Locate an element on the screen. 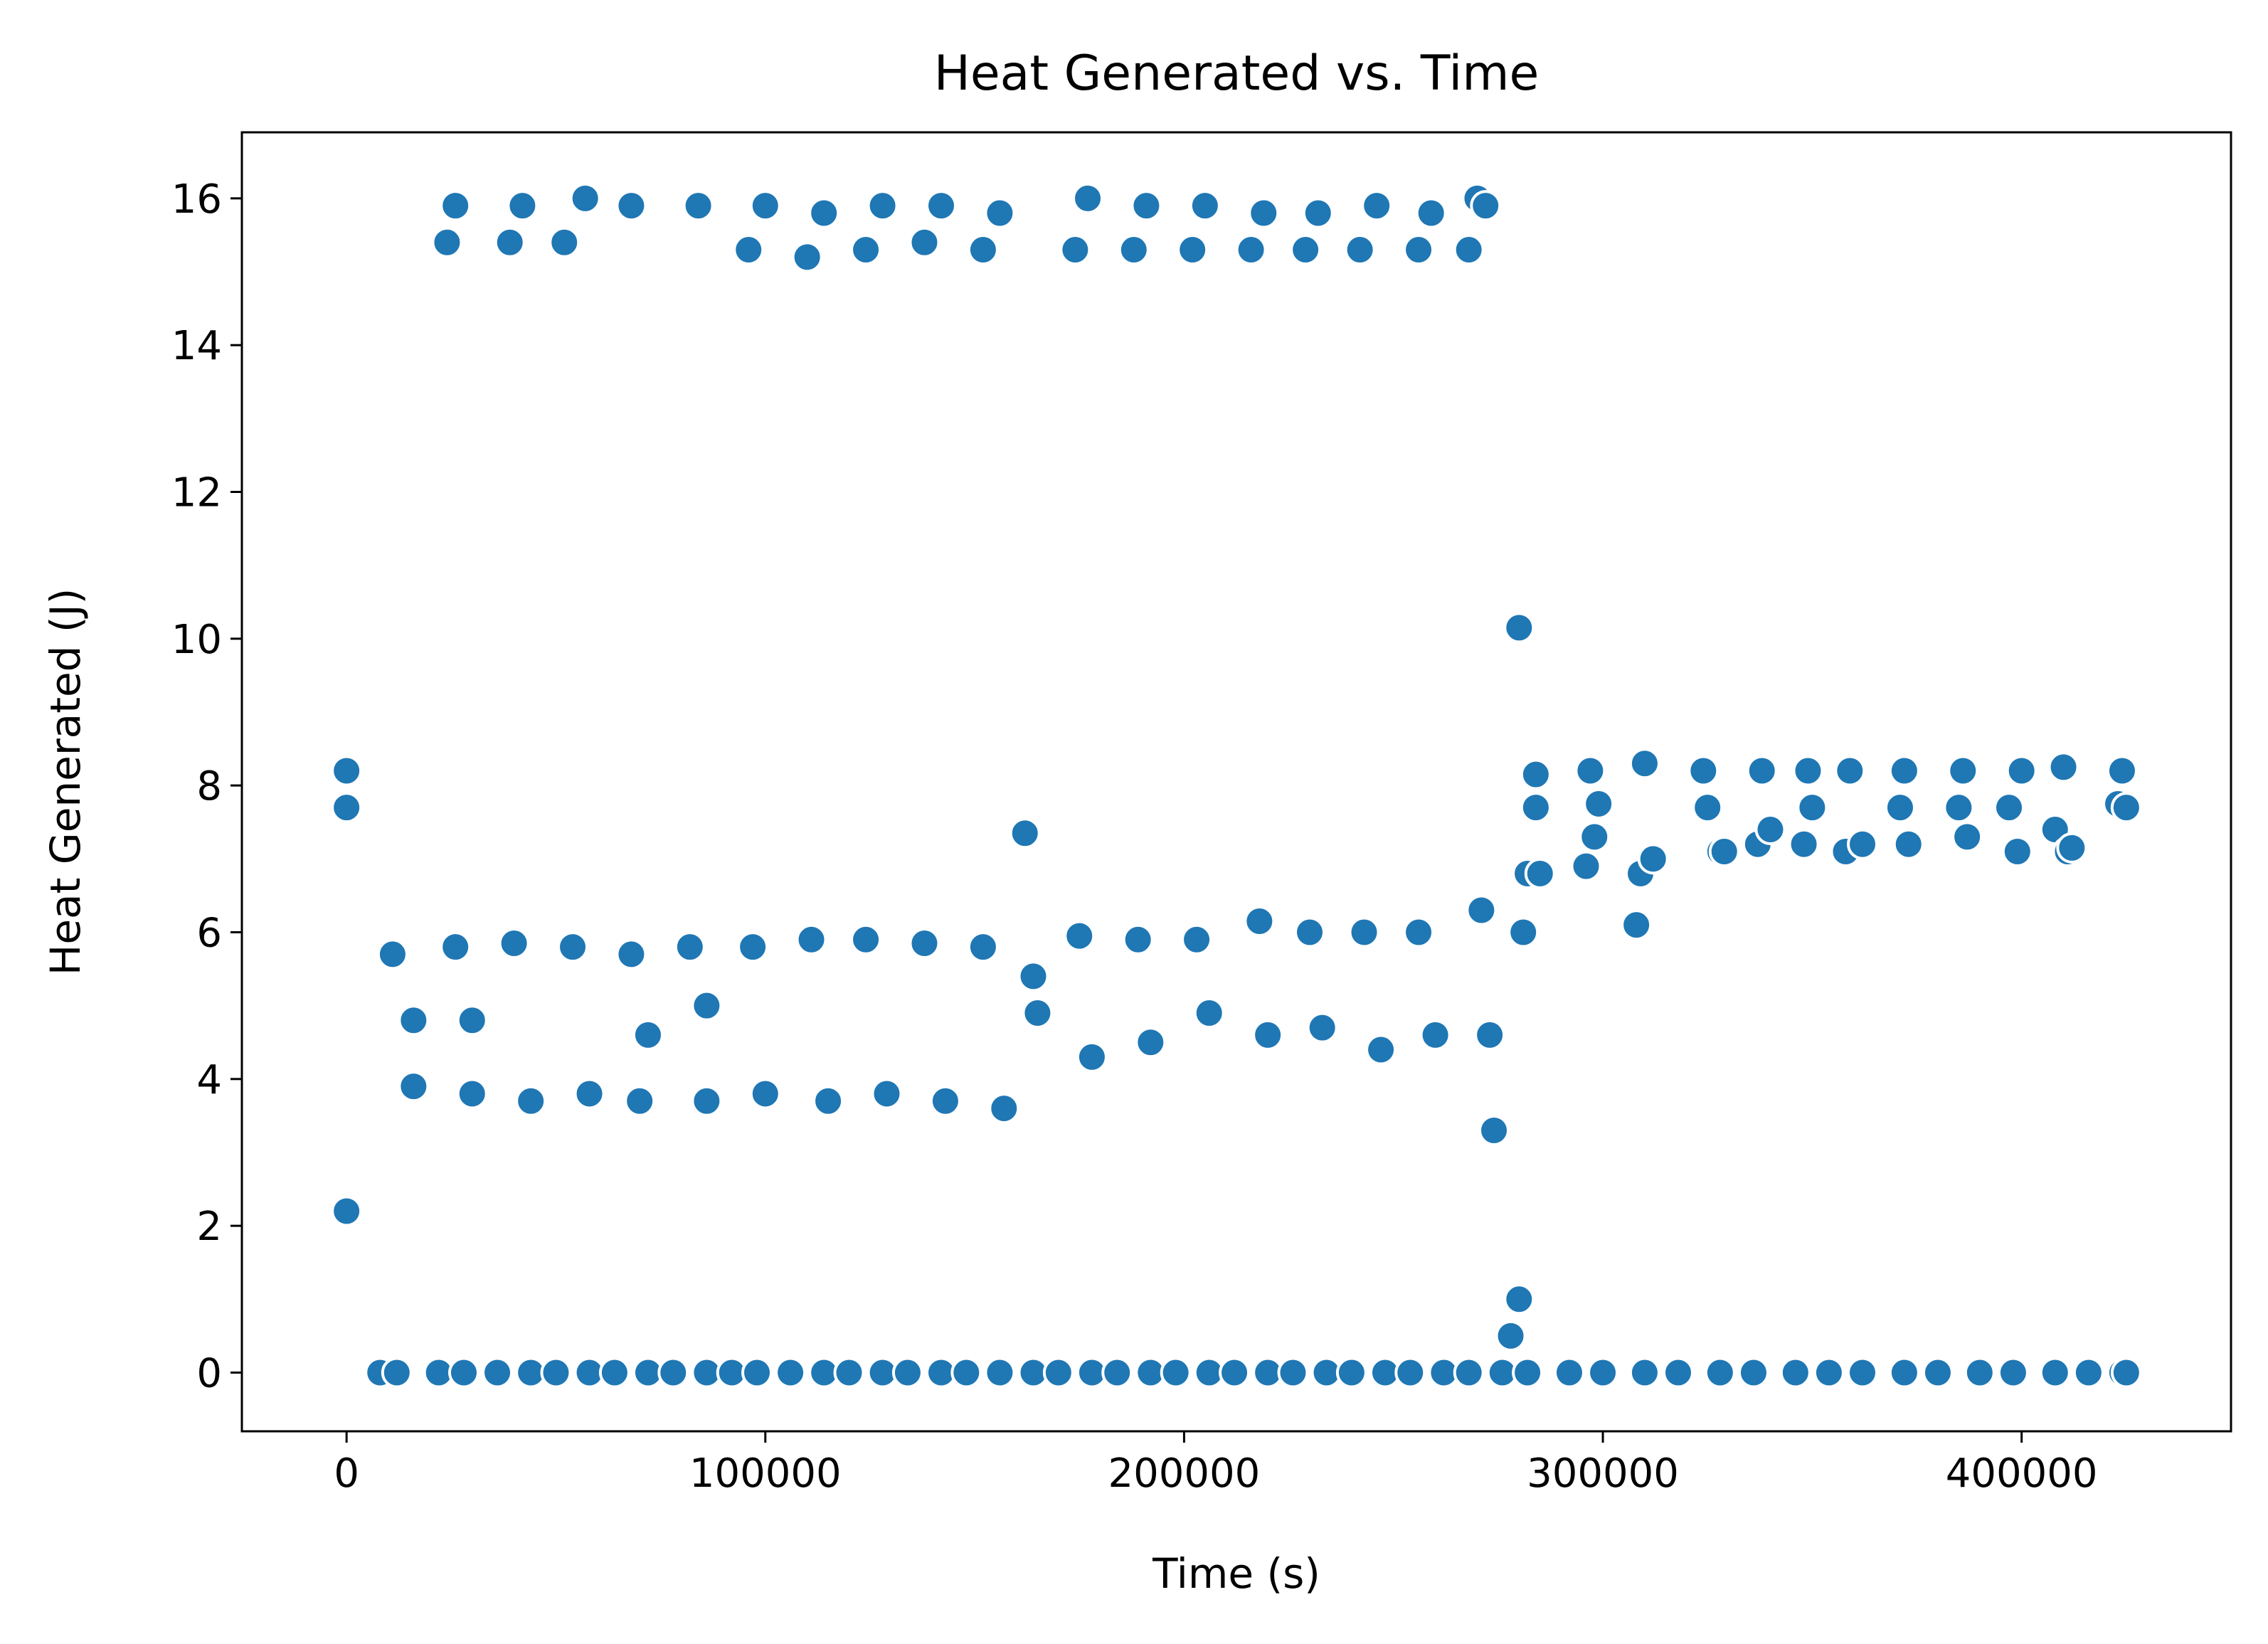  y-tick-label: 2 is located at coordinates (209, 1227).